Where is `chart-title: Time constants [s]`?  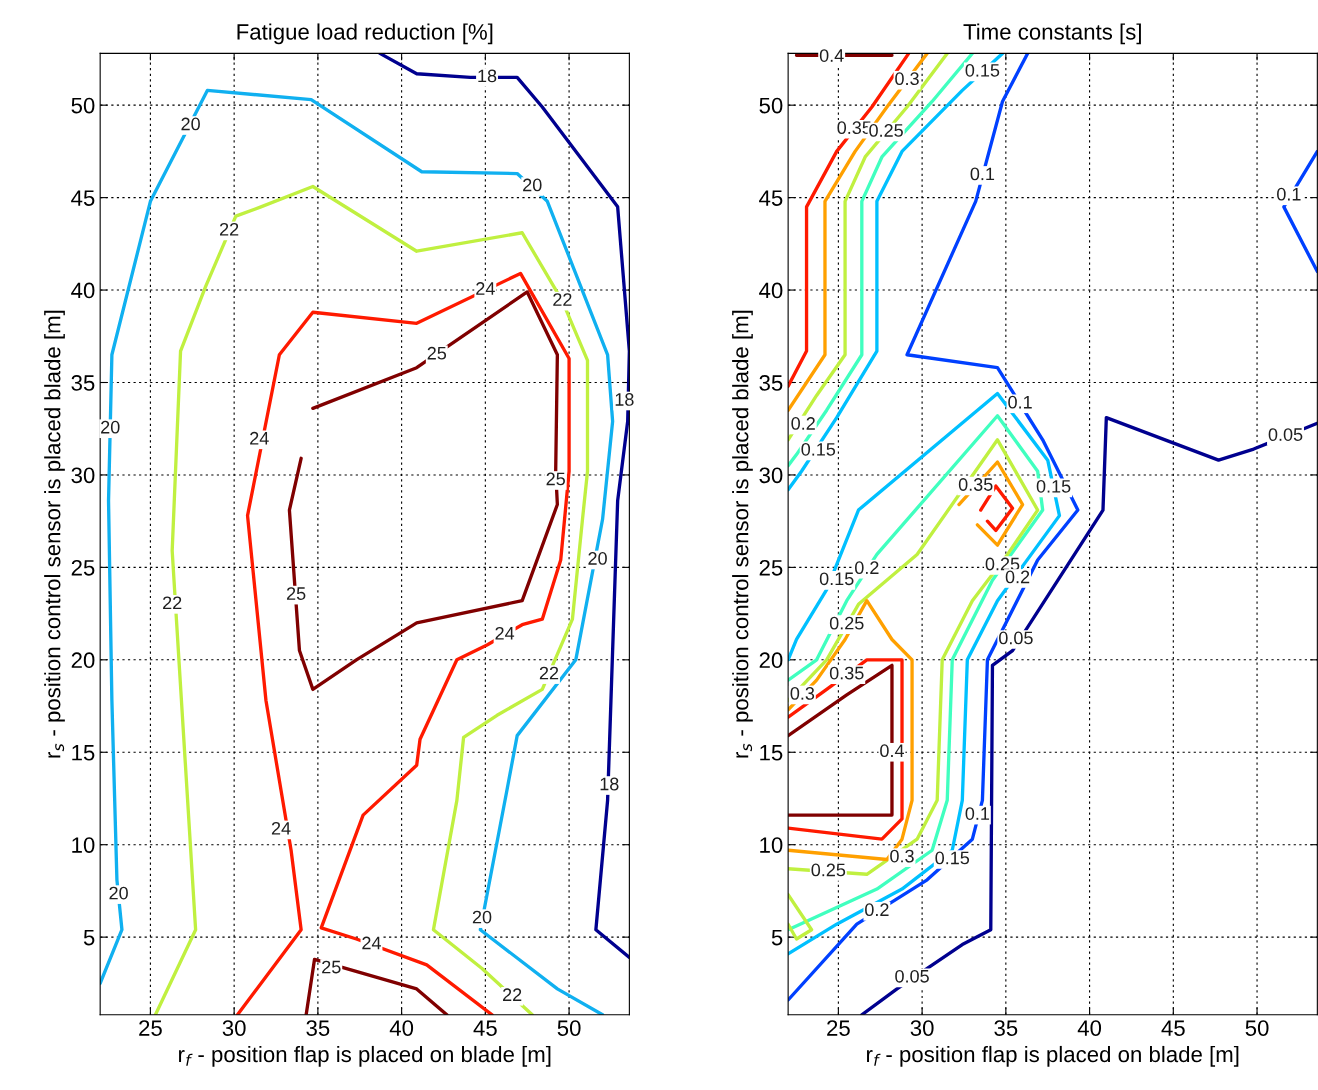
chart-title: Time constants [s] is located at coordinates (1052, 34).